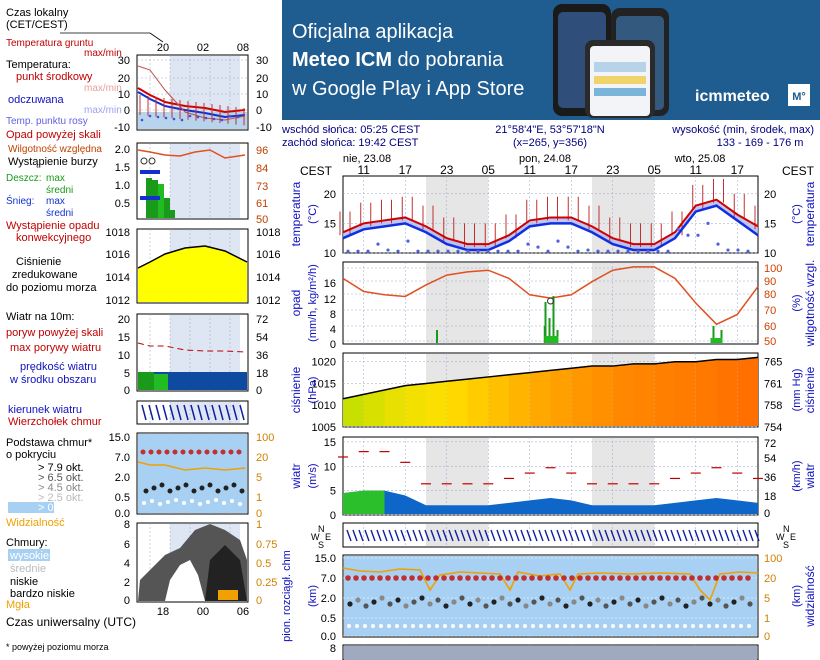 This screenshot has height=660, width=820. What do you see at coordinates (127, 525) in the screenshot?
I see `legend-cl-left-tick: 8` at bounding box center [127, 525].